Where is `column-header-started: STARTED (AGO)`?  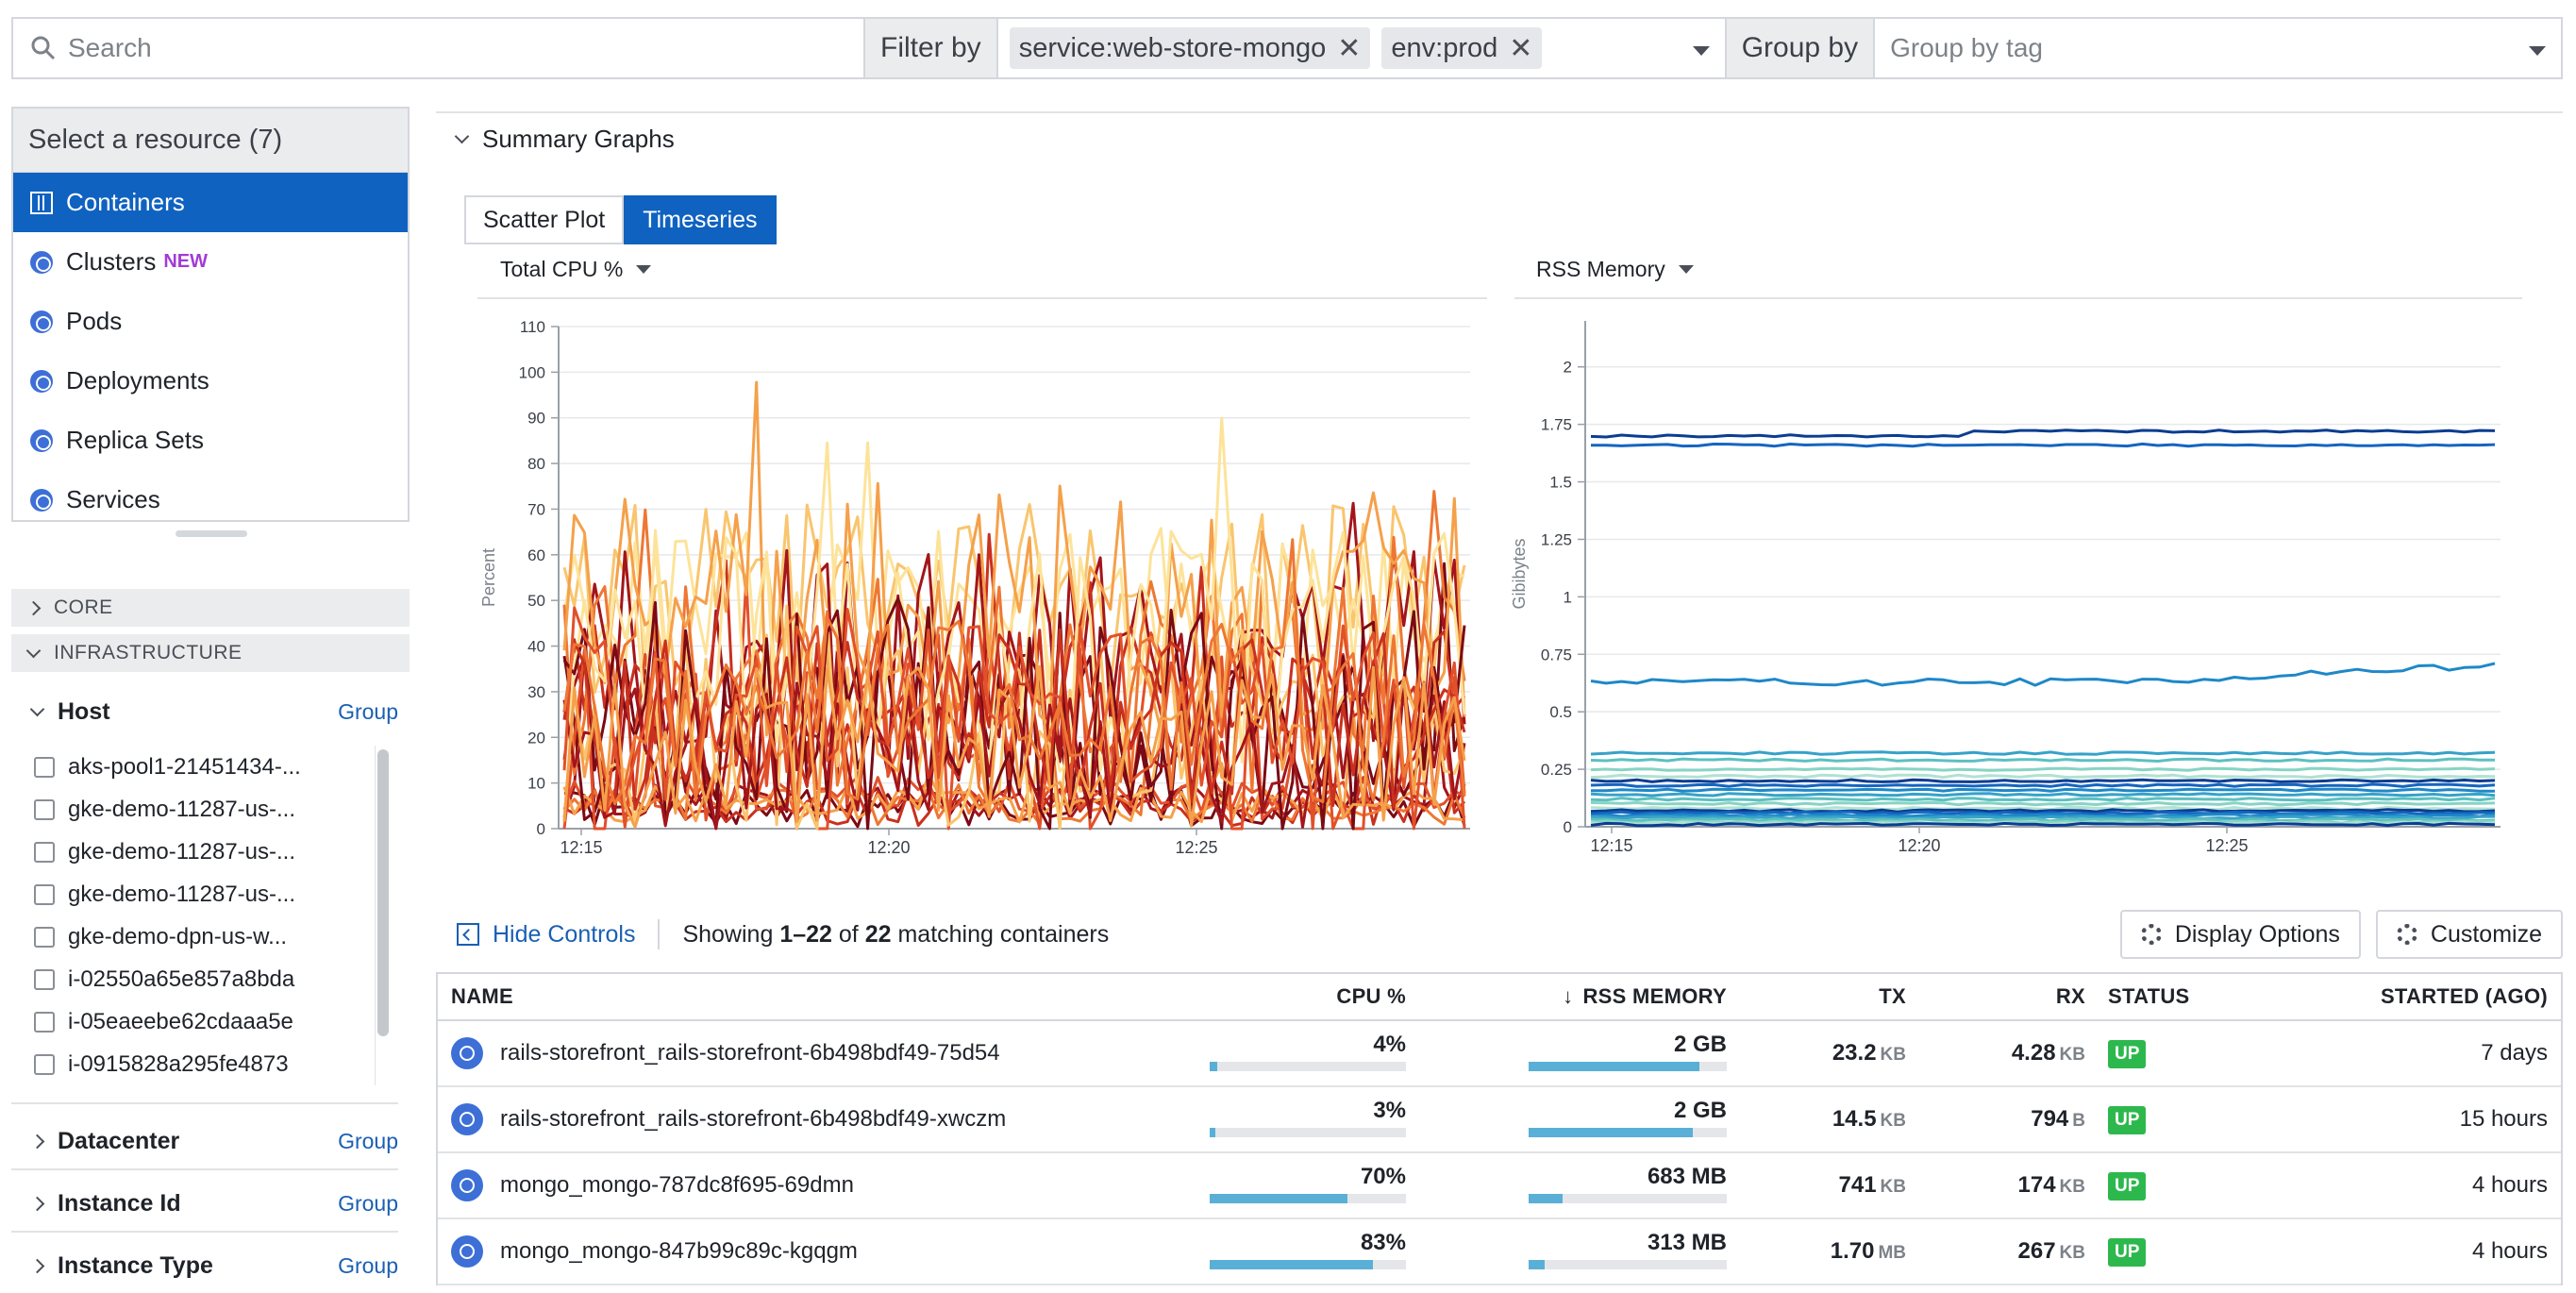 column-header-started: STARTED (AGO) is located at coordinates (2464, 996).